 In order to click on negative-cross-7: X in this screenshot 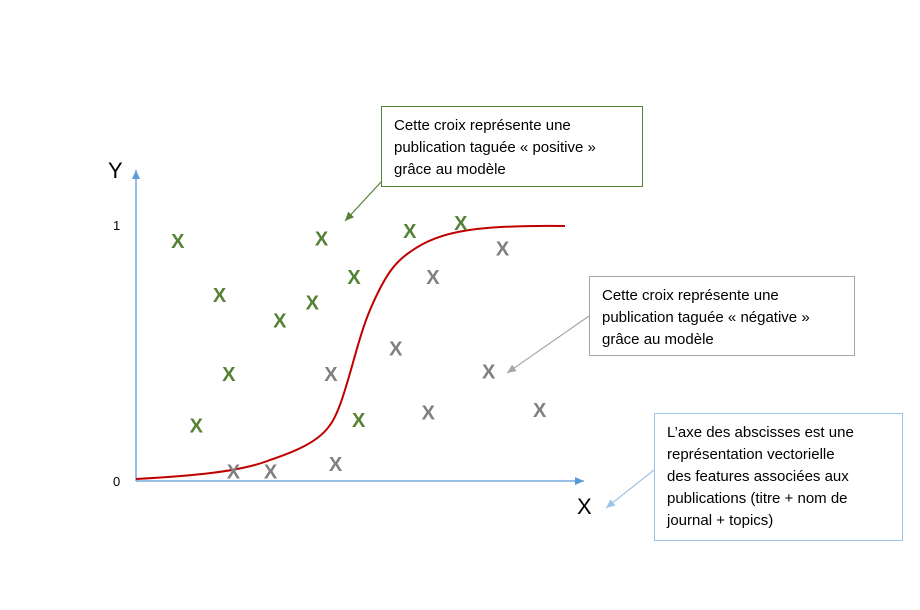, I will do `click(540, 411)`.